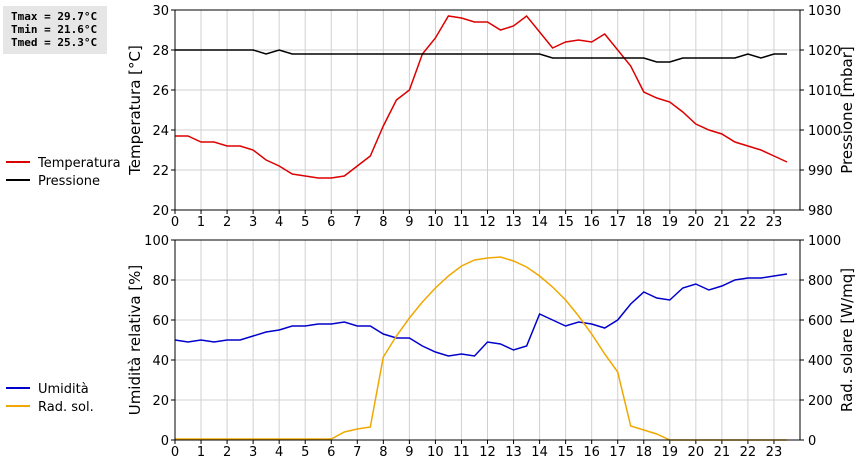  What do you see at coordinates (847, 340) in the screenshot?
I see `right-axis-label: Rad. solare [W/mq]` at bounding box center [847, 340].